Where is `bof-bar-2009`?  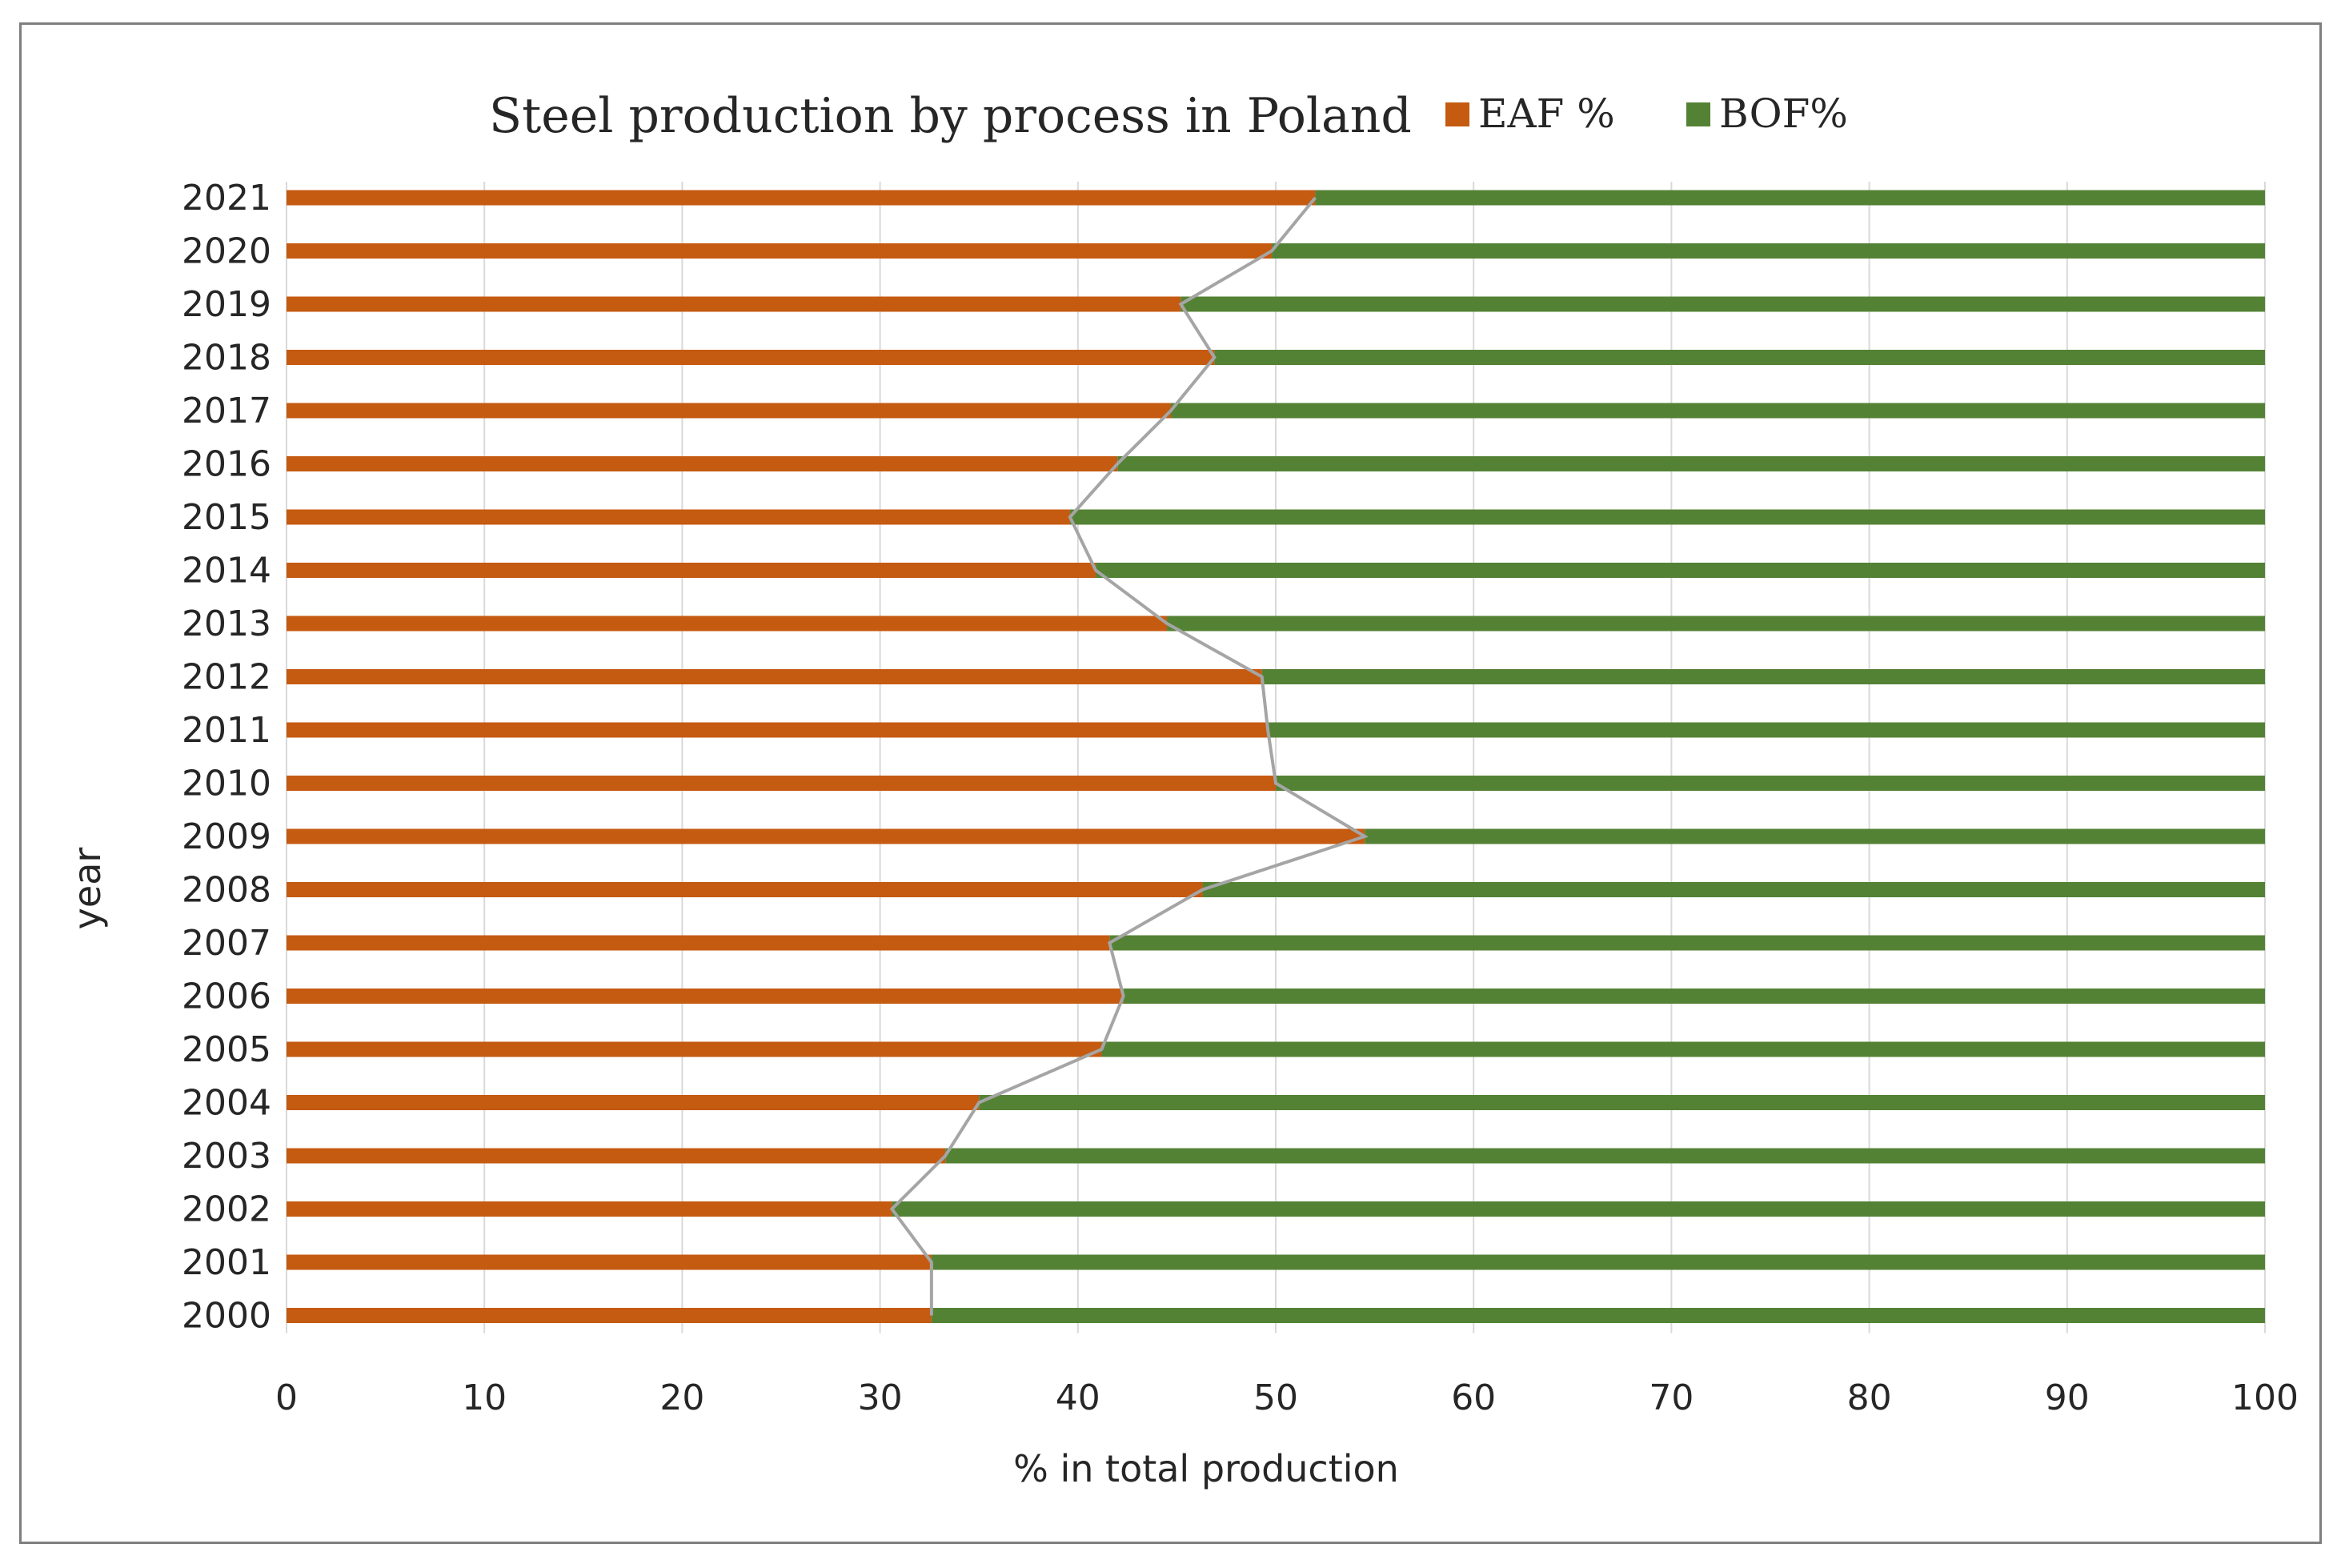 bof-bar-2009 is located at coordinates (1815, 836).